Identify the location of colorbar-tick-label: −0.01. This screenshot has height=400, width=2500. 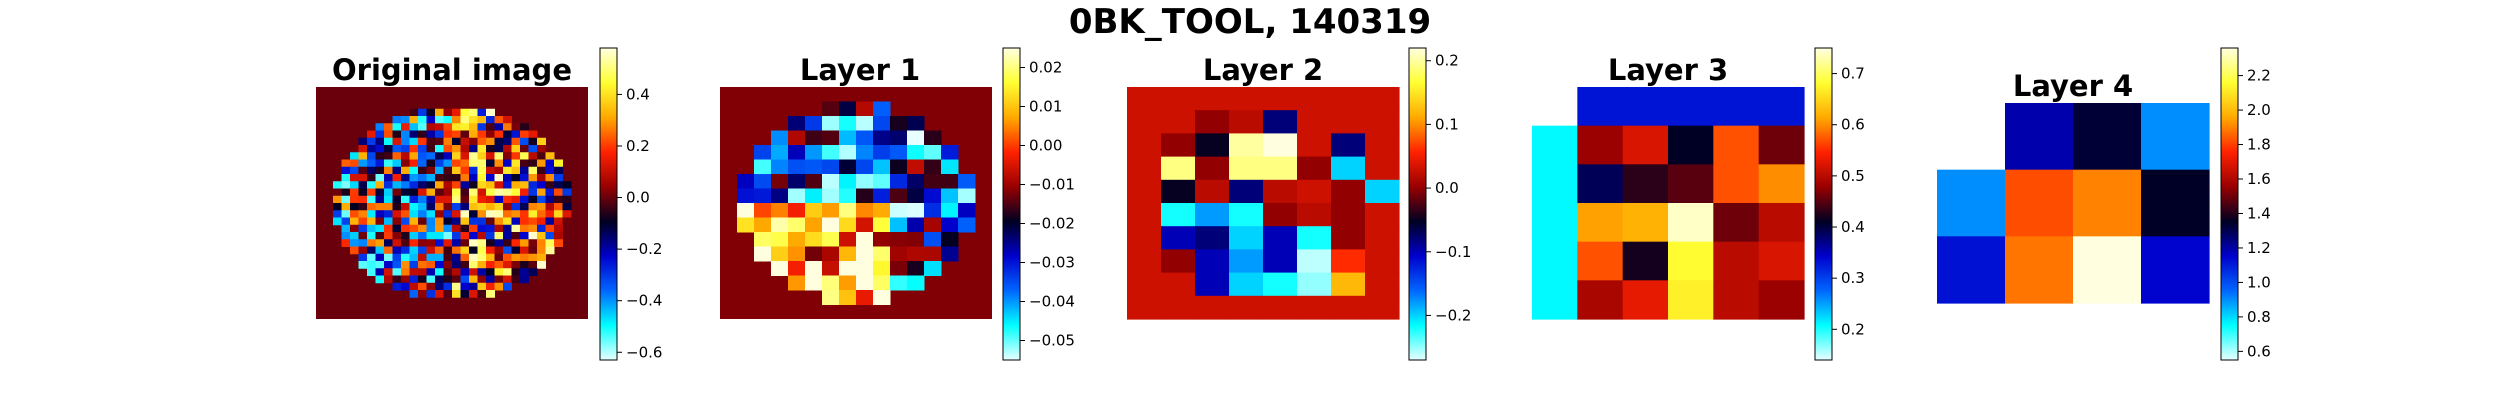
(1052, 185).